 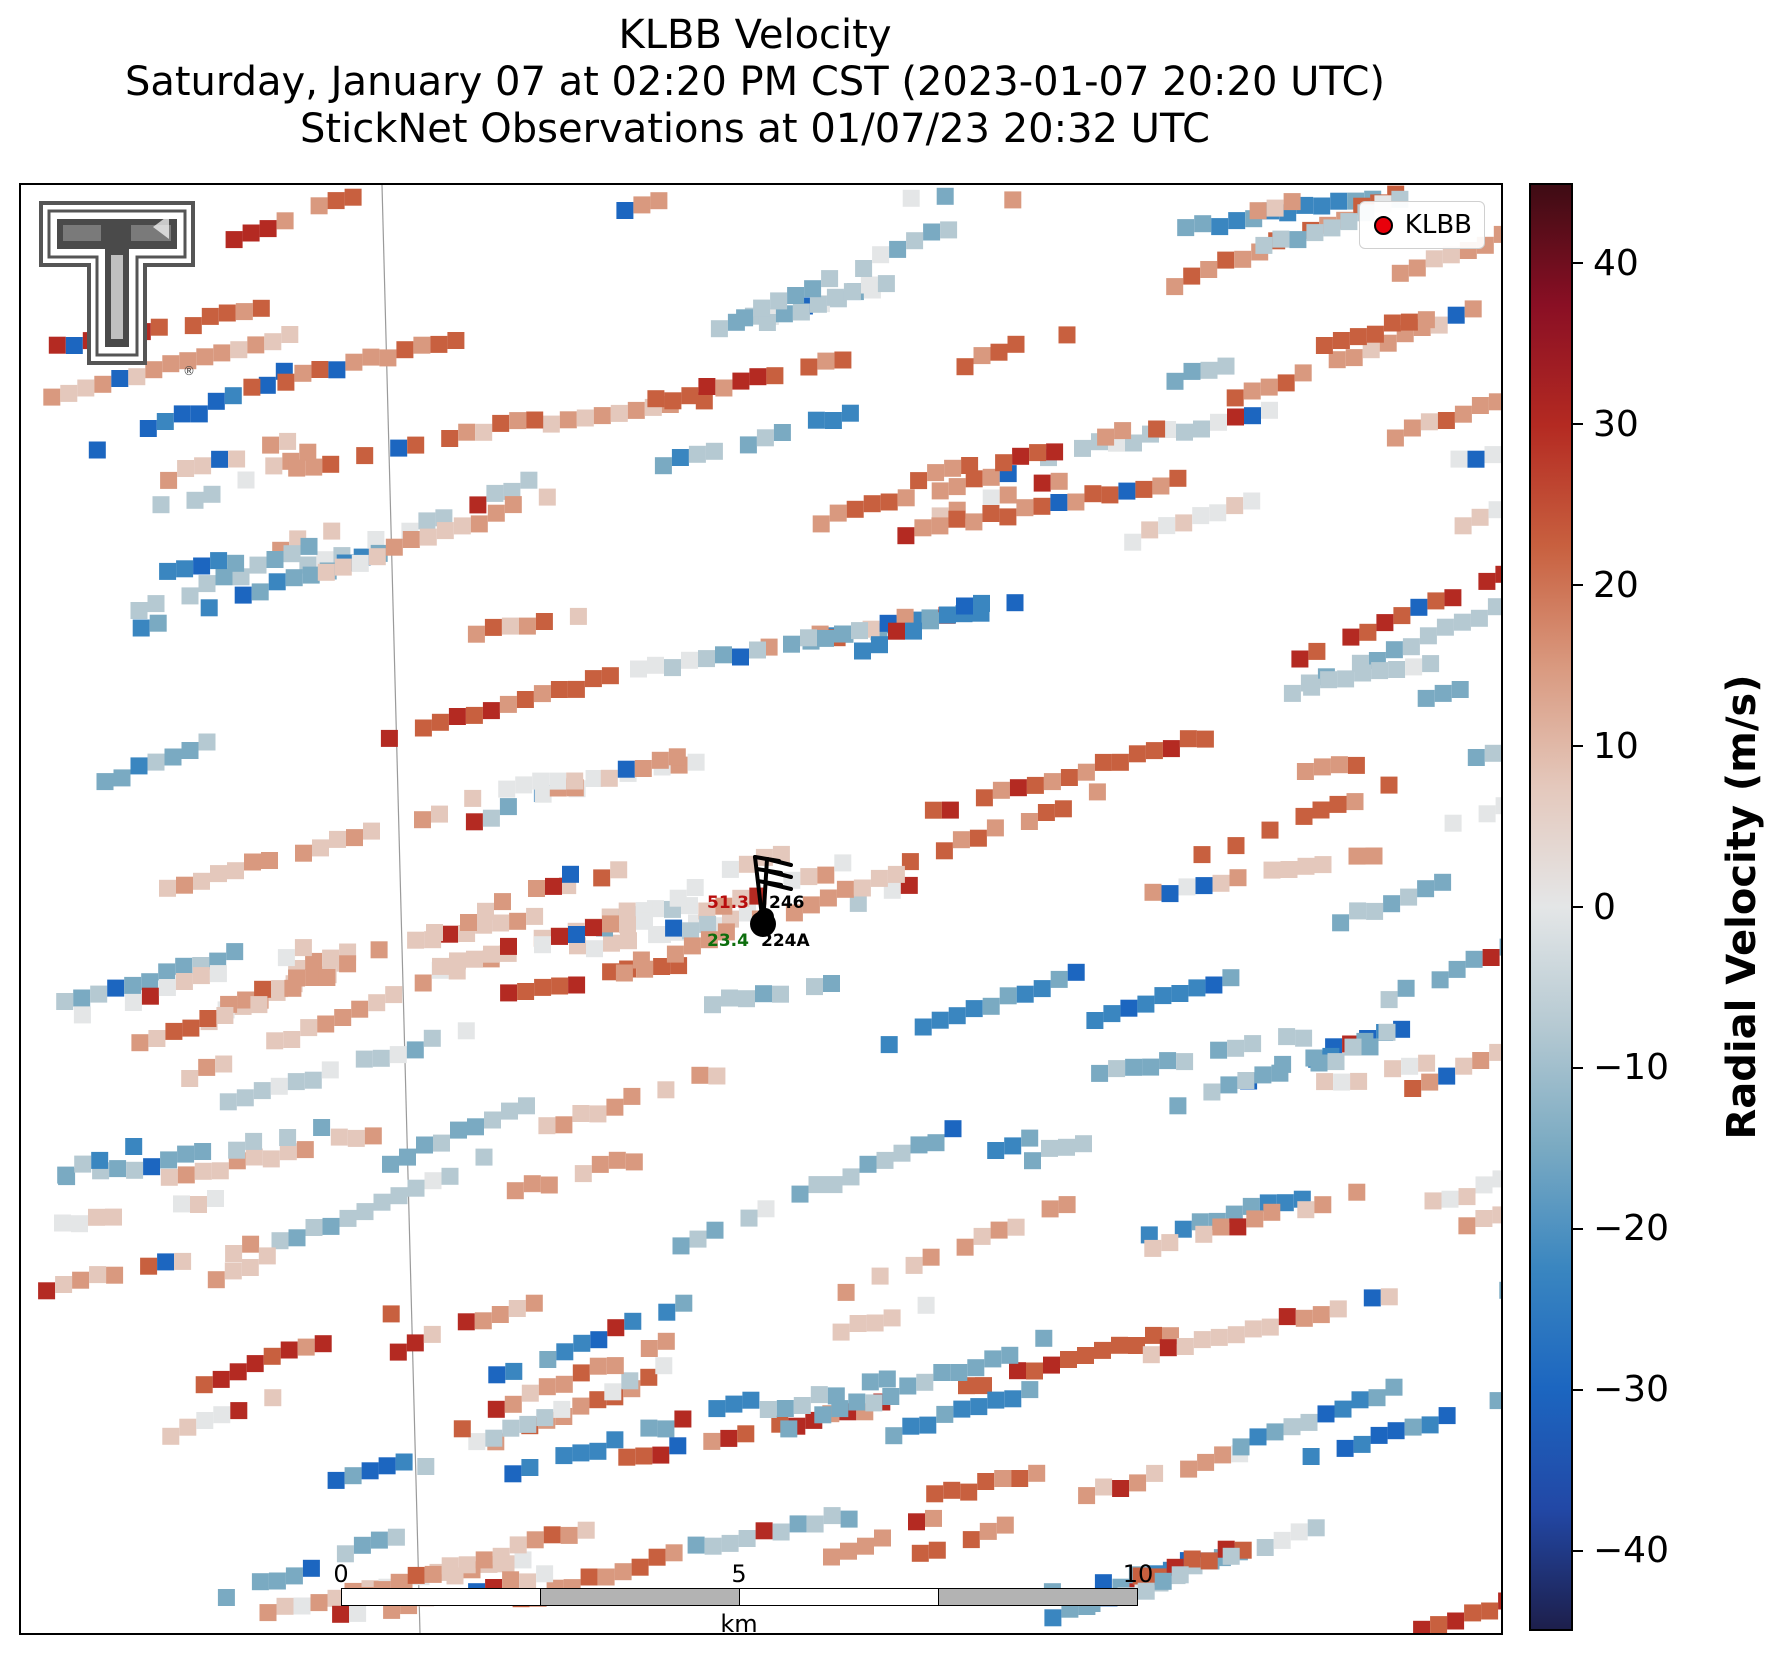 What do you see at coordinates (1551, 907) in the screenshot?
I see `velocity-colorbar` at bounding box center [1551, 907].